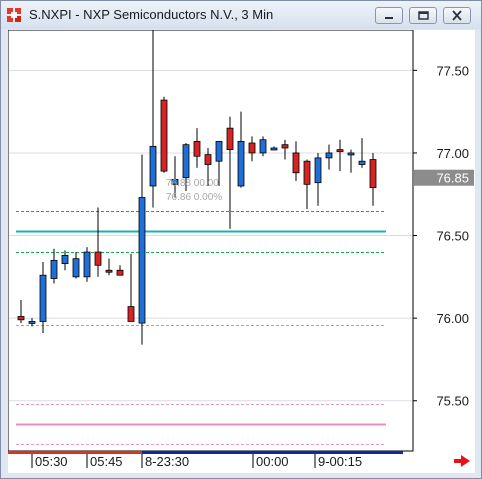 The width and height of the screenshot is (482, 479). I want to click on crosshair-readout: 76.88 00.00 76.86 0.00%, so click(194, 190).